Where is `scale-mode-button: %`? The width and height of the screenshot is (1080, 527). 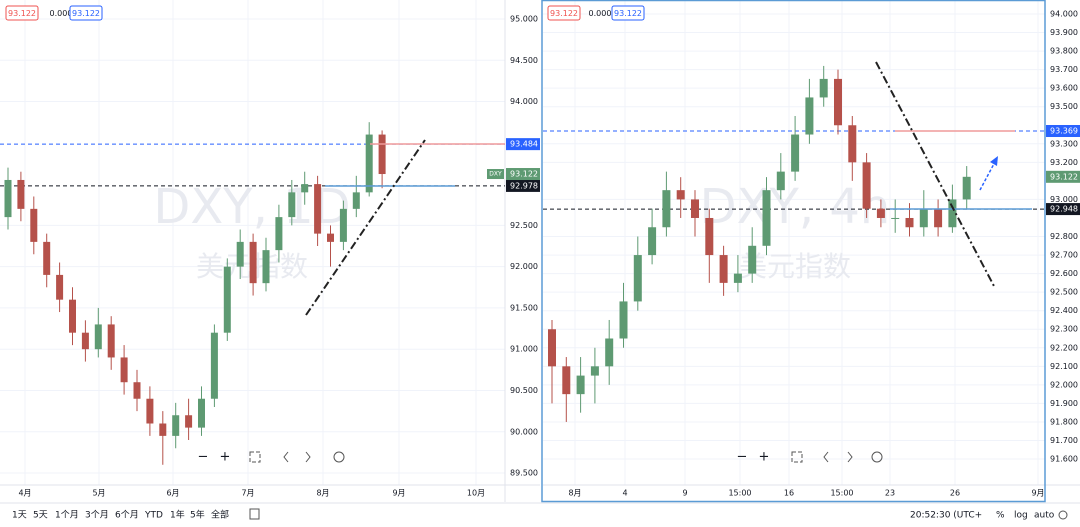 scale-mode-button: % is located at coordinates (1000, 516).